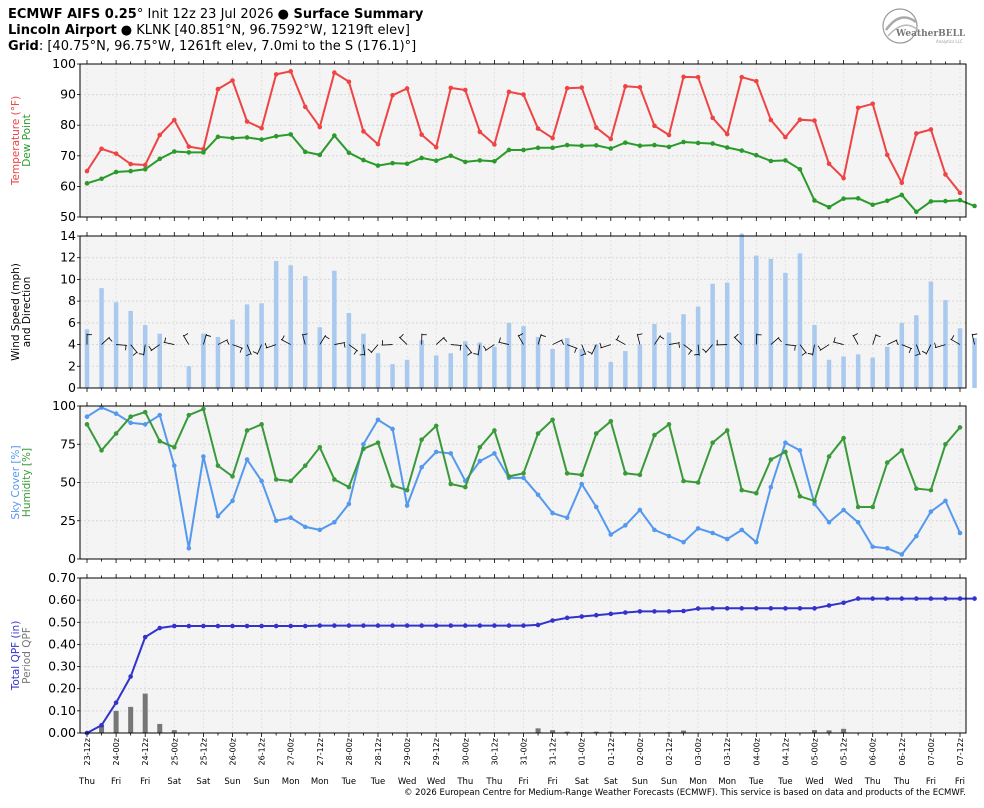  Describe the element at coordinates (72, 322) in the screenshot. I see `y-tick-label: 6` at that location.